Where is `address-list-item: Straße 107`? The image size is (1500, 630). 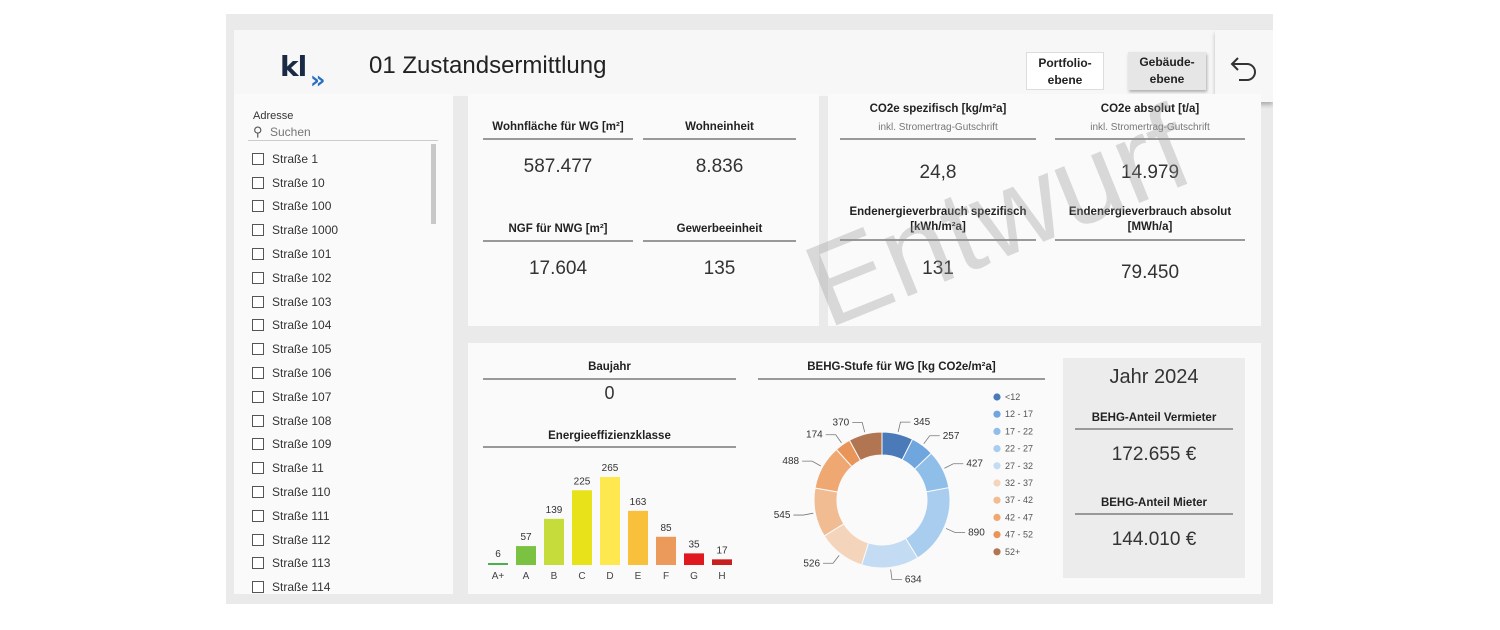 address-list-item: Straße 107 is located at coordinates (342, 397).